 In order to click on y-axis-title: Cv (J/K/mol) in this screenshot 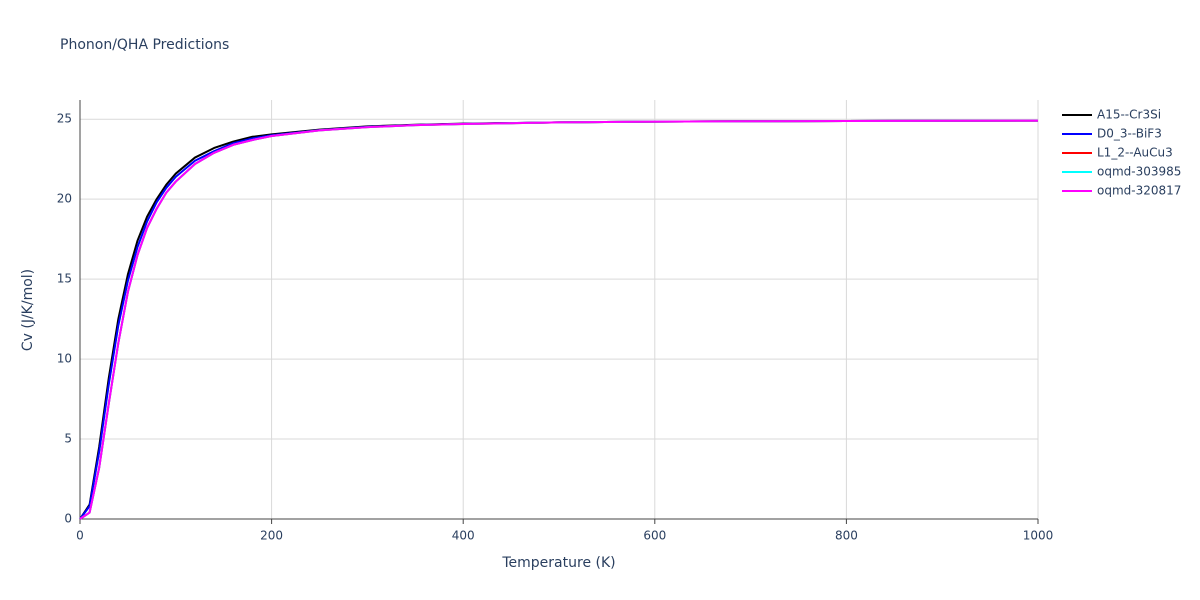, I will do `click(28, 310)`.